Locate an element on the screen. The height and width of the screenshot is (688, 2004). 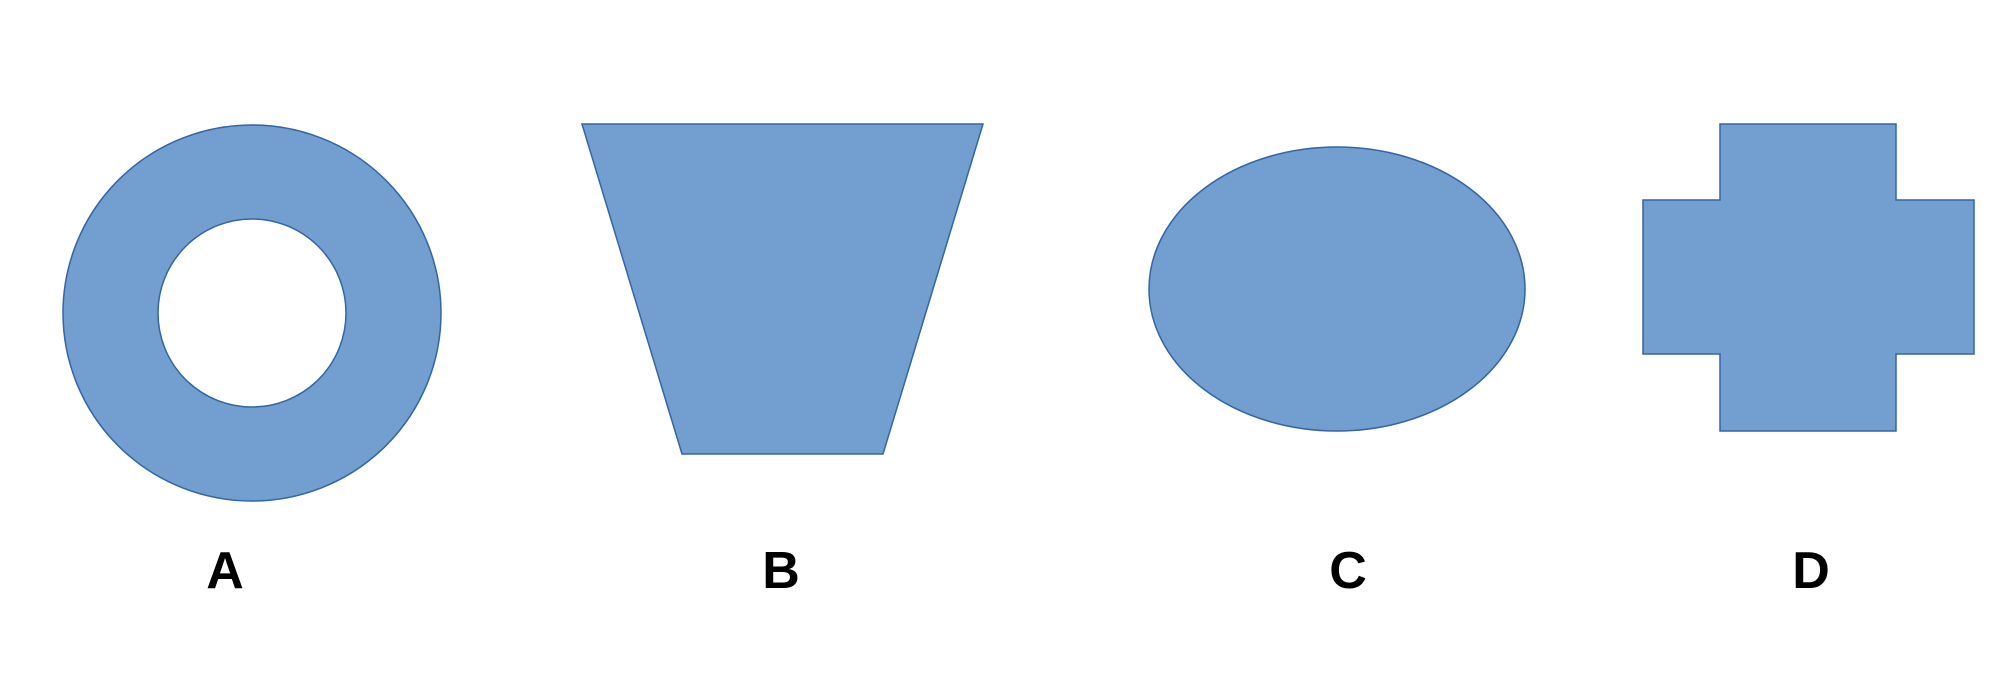
option-b: B is located at coordinates (782, 361).